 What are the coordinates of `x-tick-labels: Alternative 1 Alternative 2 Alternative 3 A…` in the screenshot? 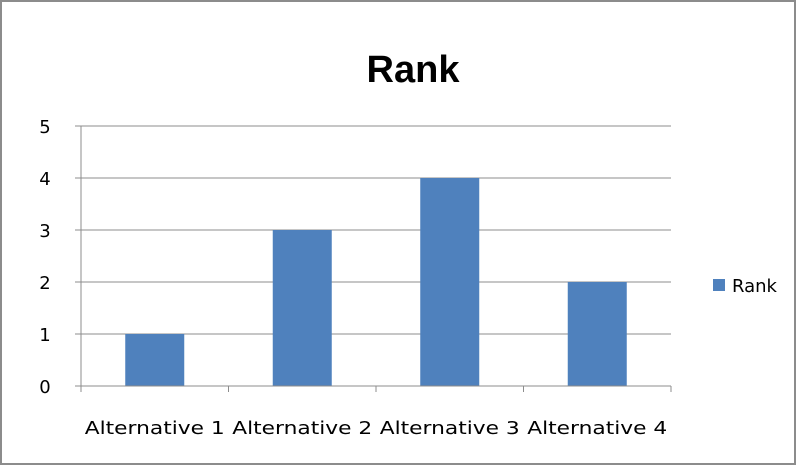 It's located at (376, 428).